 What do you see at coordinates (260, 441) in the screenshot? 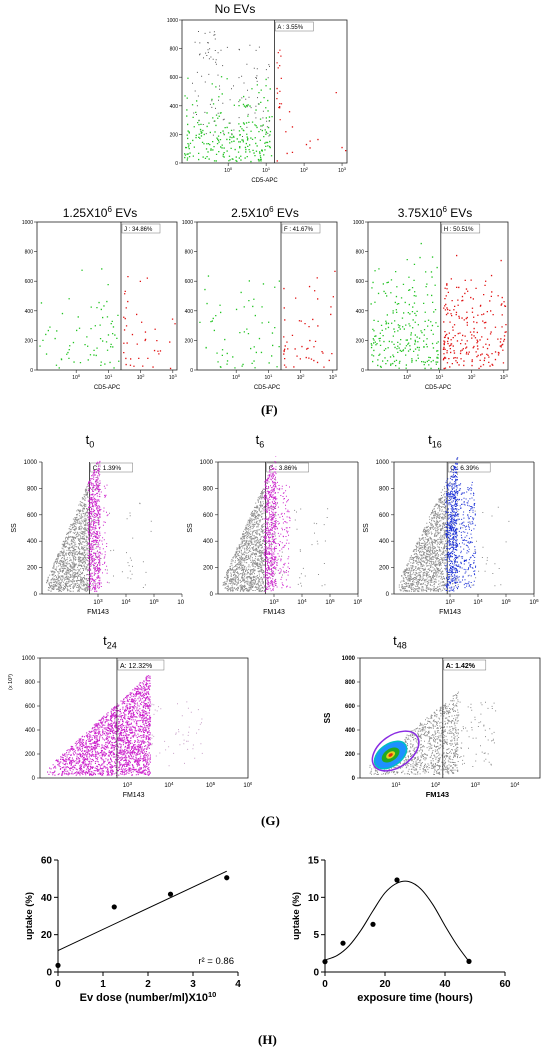
I see `panel-title-t6: t6` at bounding box center [260, 441].